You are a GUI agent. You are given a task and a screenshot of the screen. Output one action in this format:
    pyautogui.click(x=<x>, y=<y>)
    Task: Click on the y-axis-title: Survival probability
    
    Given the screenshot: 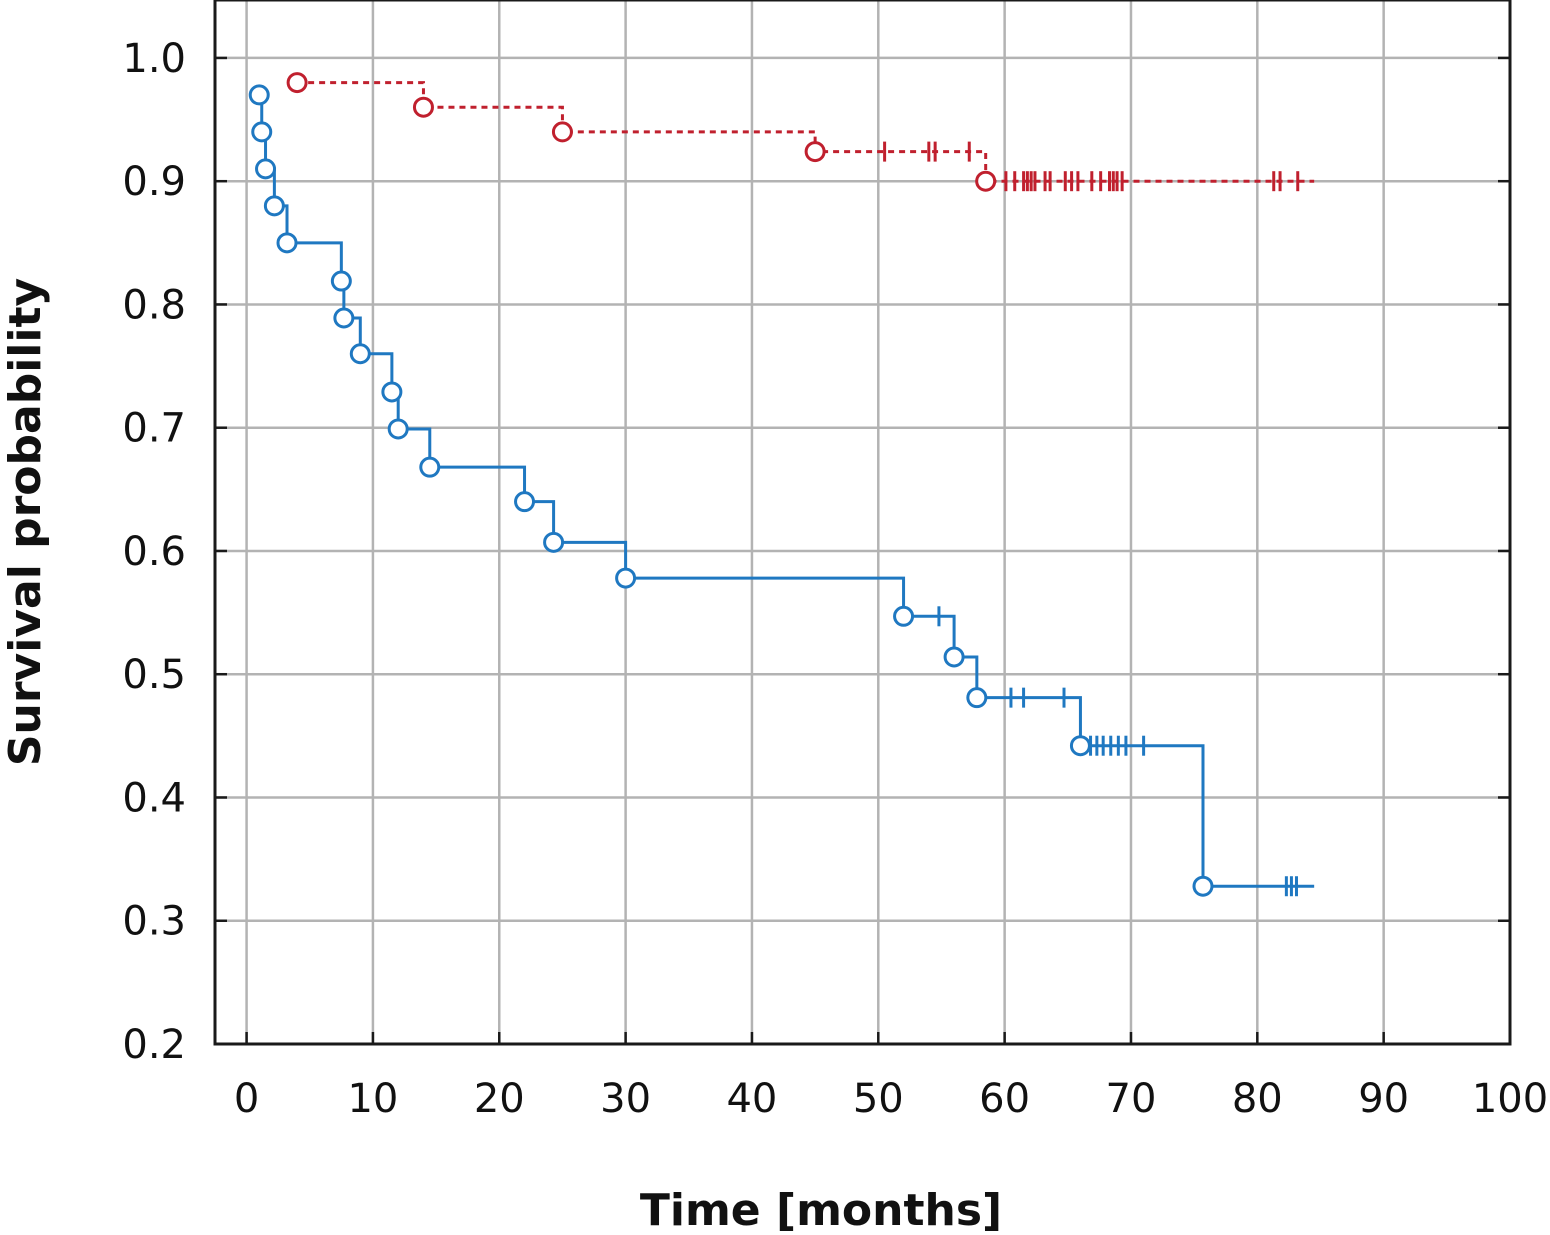 What is the action you would take?
    pyautogui.click(x=25, y=522)
    